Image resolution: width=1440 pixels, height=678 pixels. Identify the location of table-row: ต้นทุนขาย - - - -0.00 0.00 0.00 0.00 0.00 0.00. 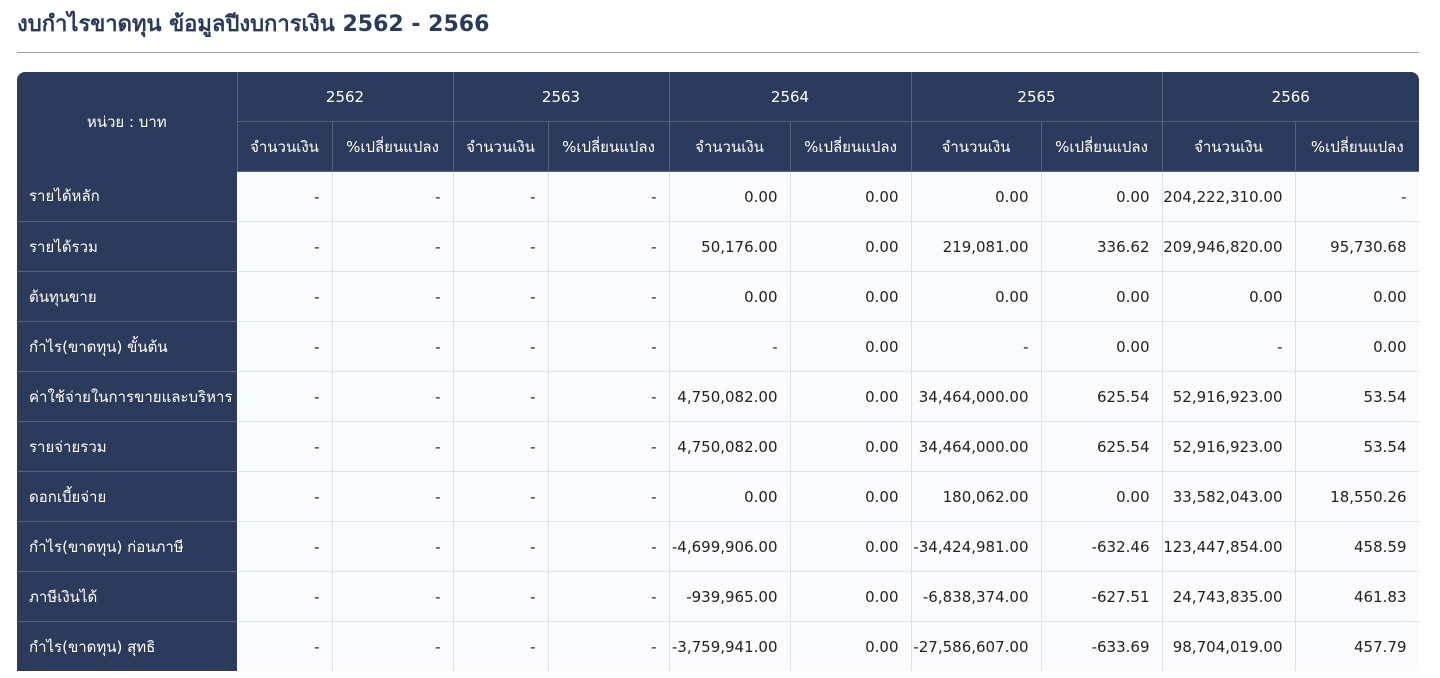
(718, 296).